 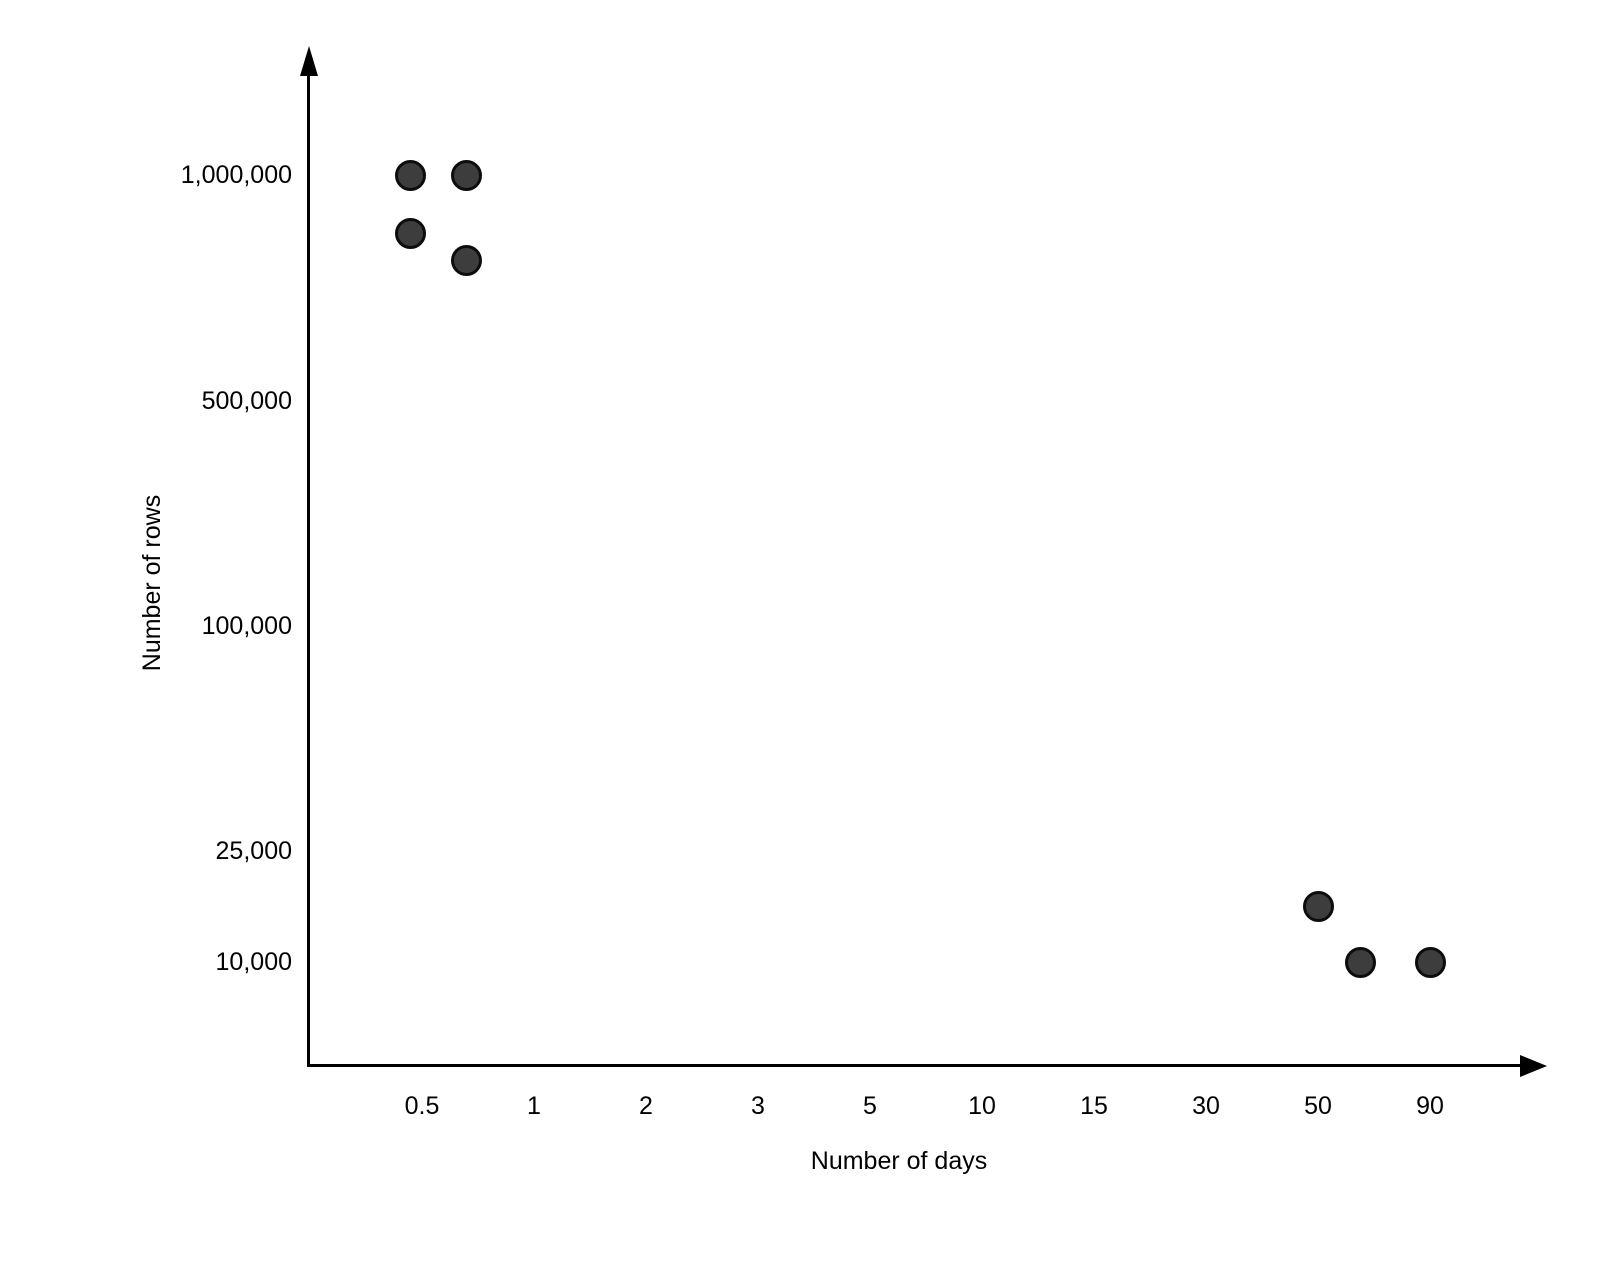 What do you see at coordinates (758, 1106) in the screenshot?
I see `x-tick-label: 3` at bounding box center [758, 1106].